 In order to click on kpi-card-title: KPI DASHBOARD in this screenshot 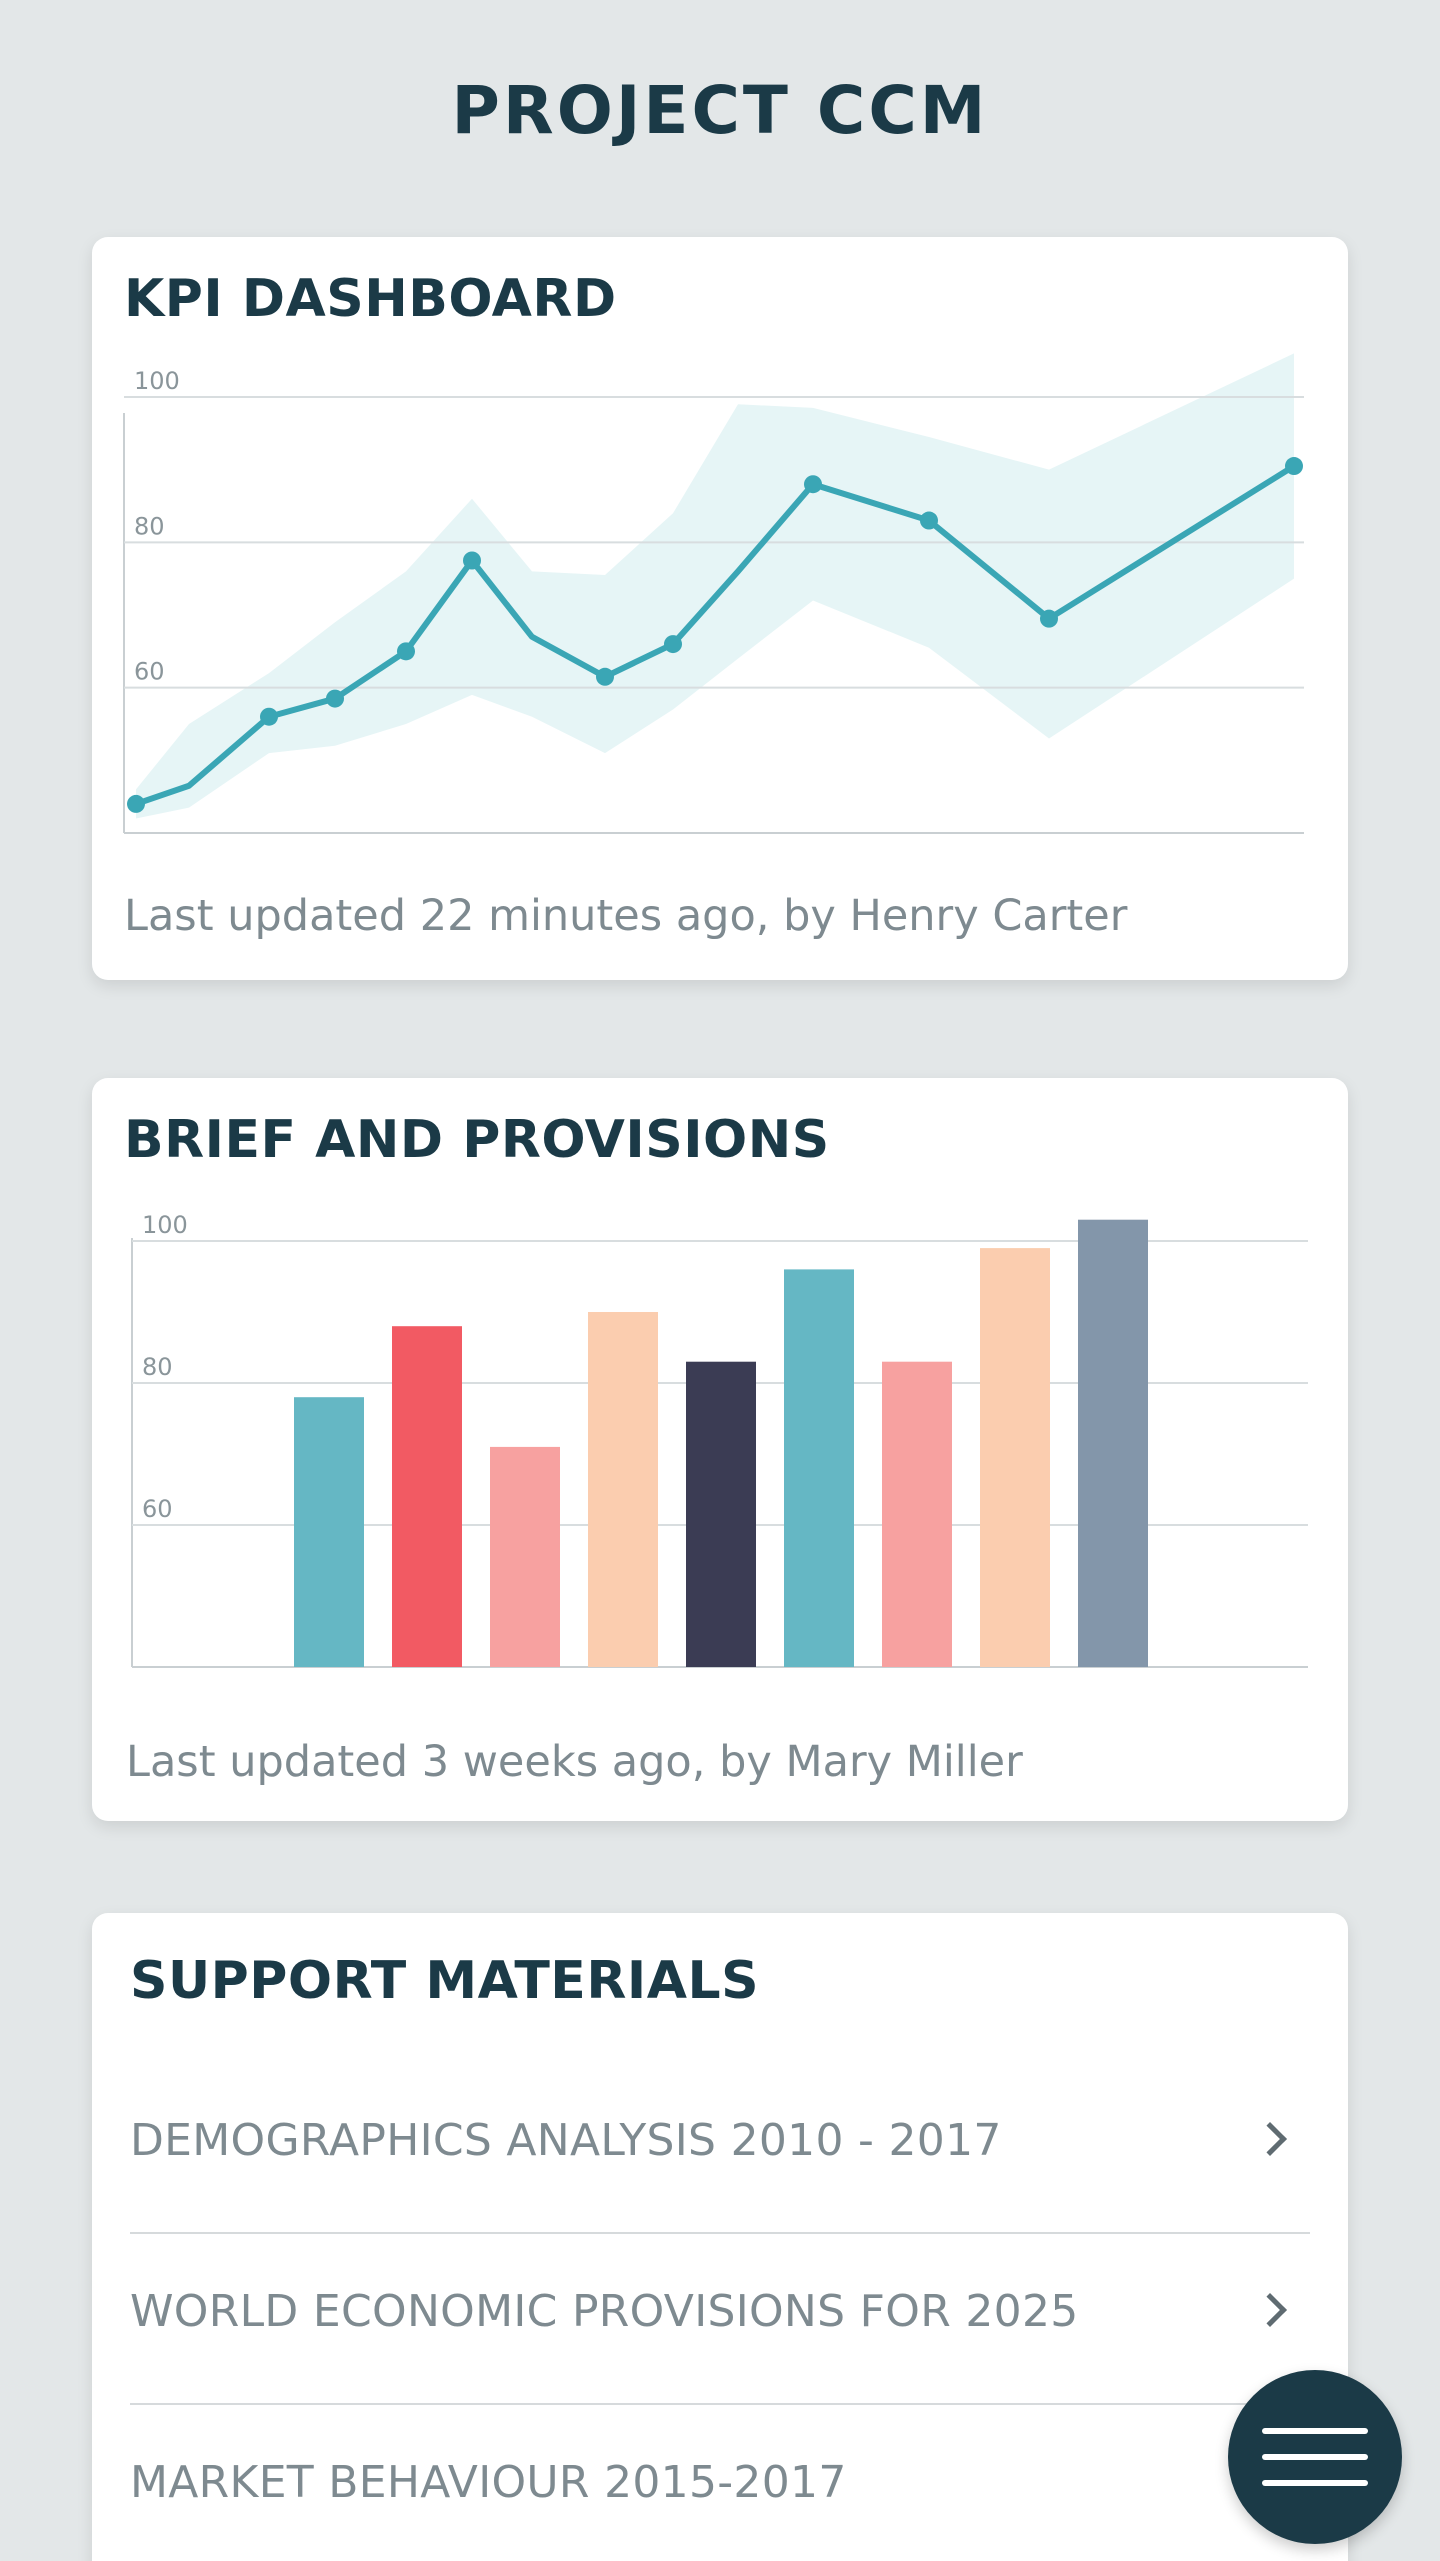, I will do `click(370, 299)`.